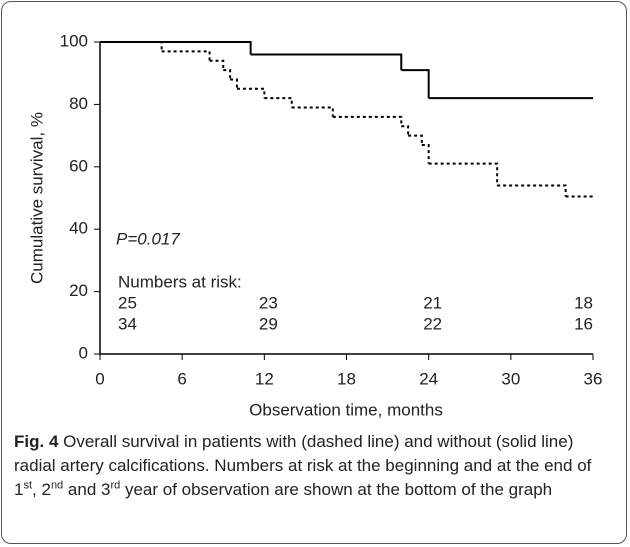 The width and height of the screenshot is (630, 547). I want to click on risk-title: Numbers at risk:, so click(180, 281).